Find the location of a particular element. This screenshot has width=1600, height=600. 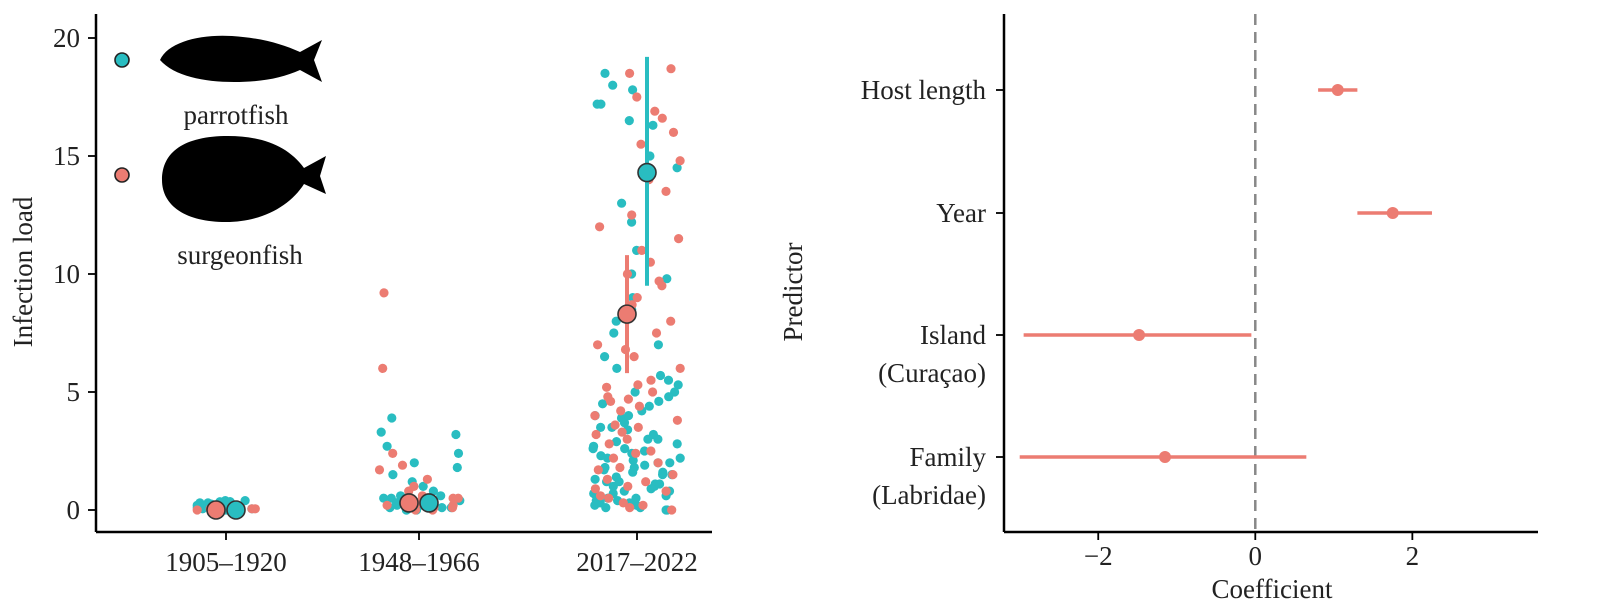

predictor-label: Year is located at coordinates (961, 213).